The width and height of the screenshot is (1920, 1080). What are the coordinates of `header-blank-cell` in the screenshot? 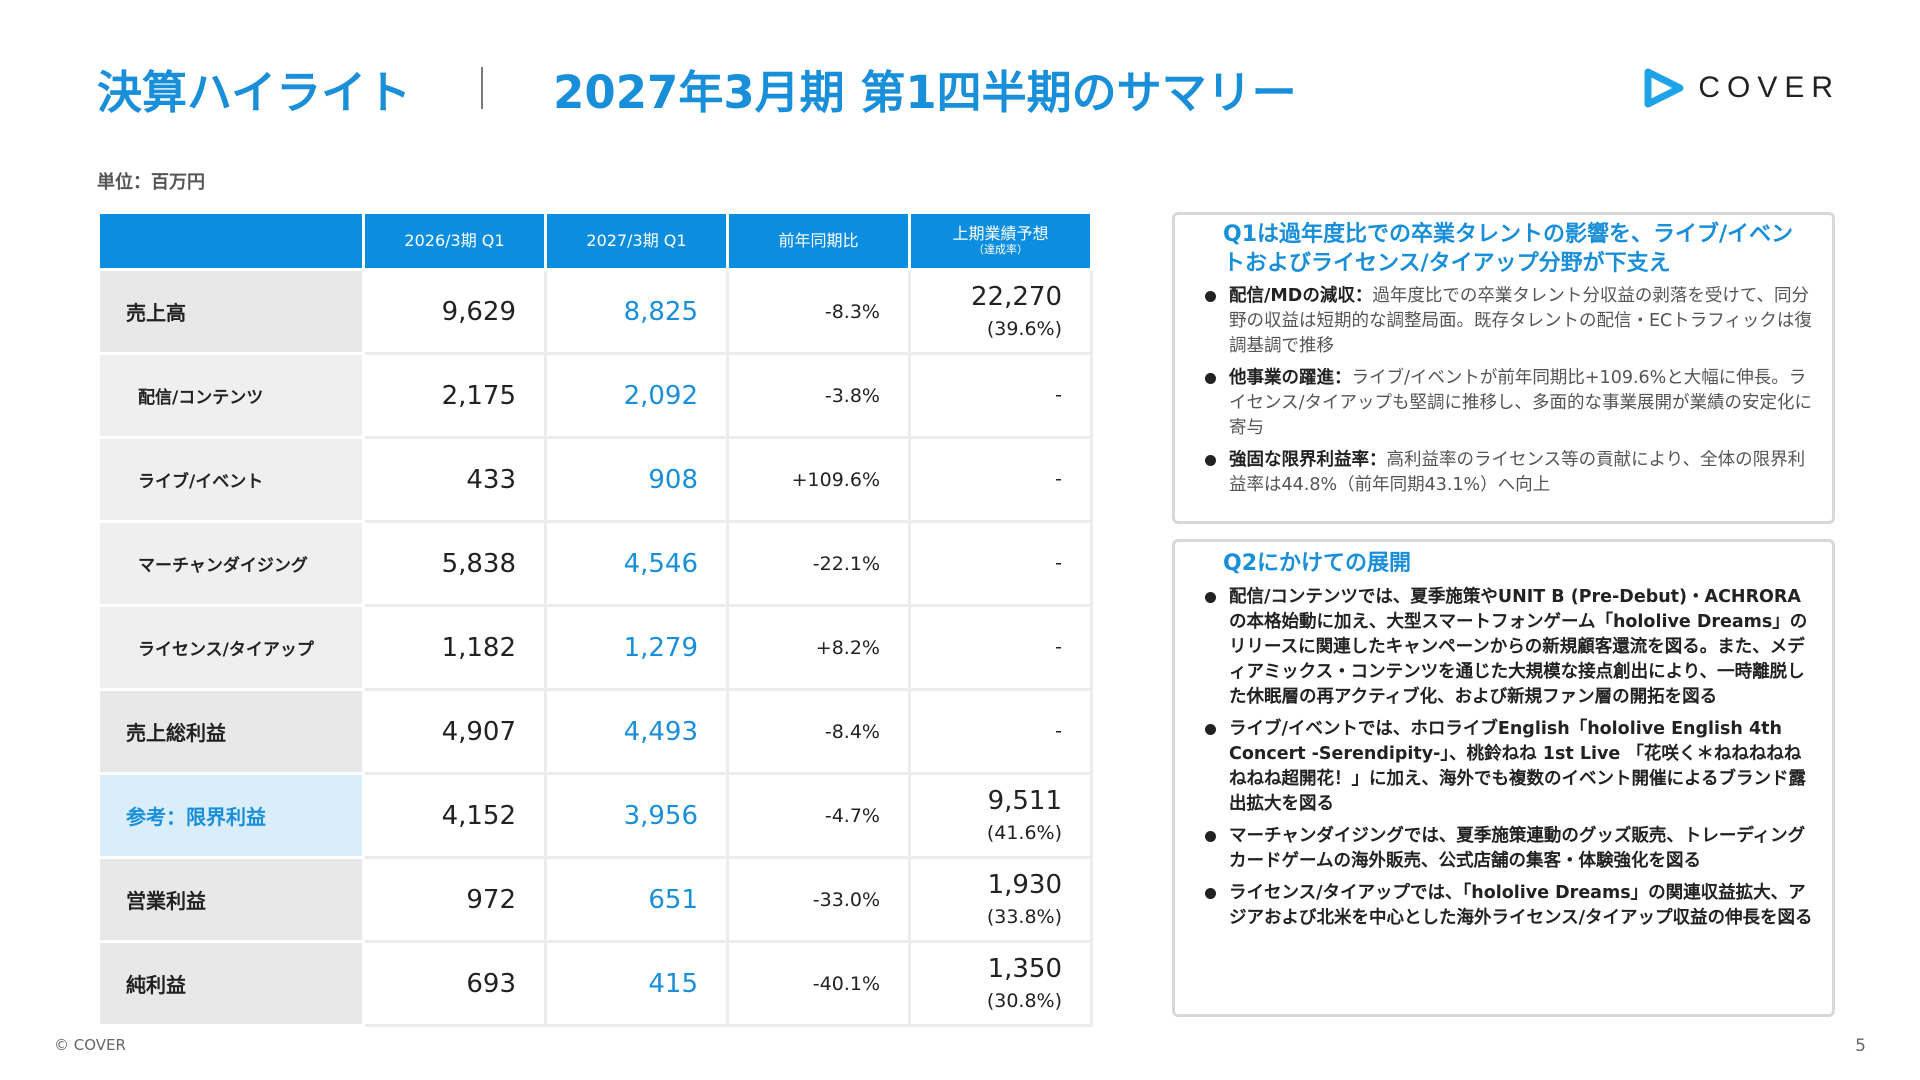 It's located at (231, 241).